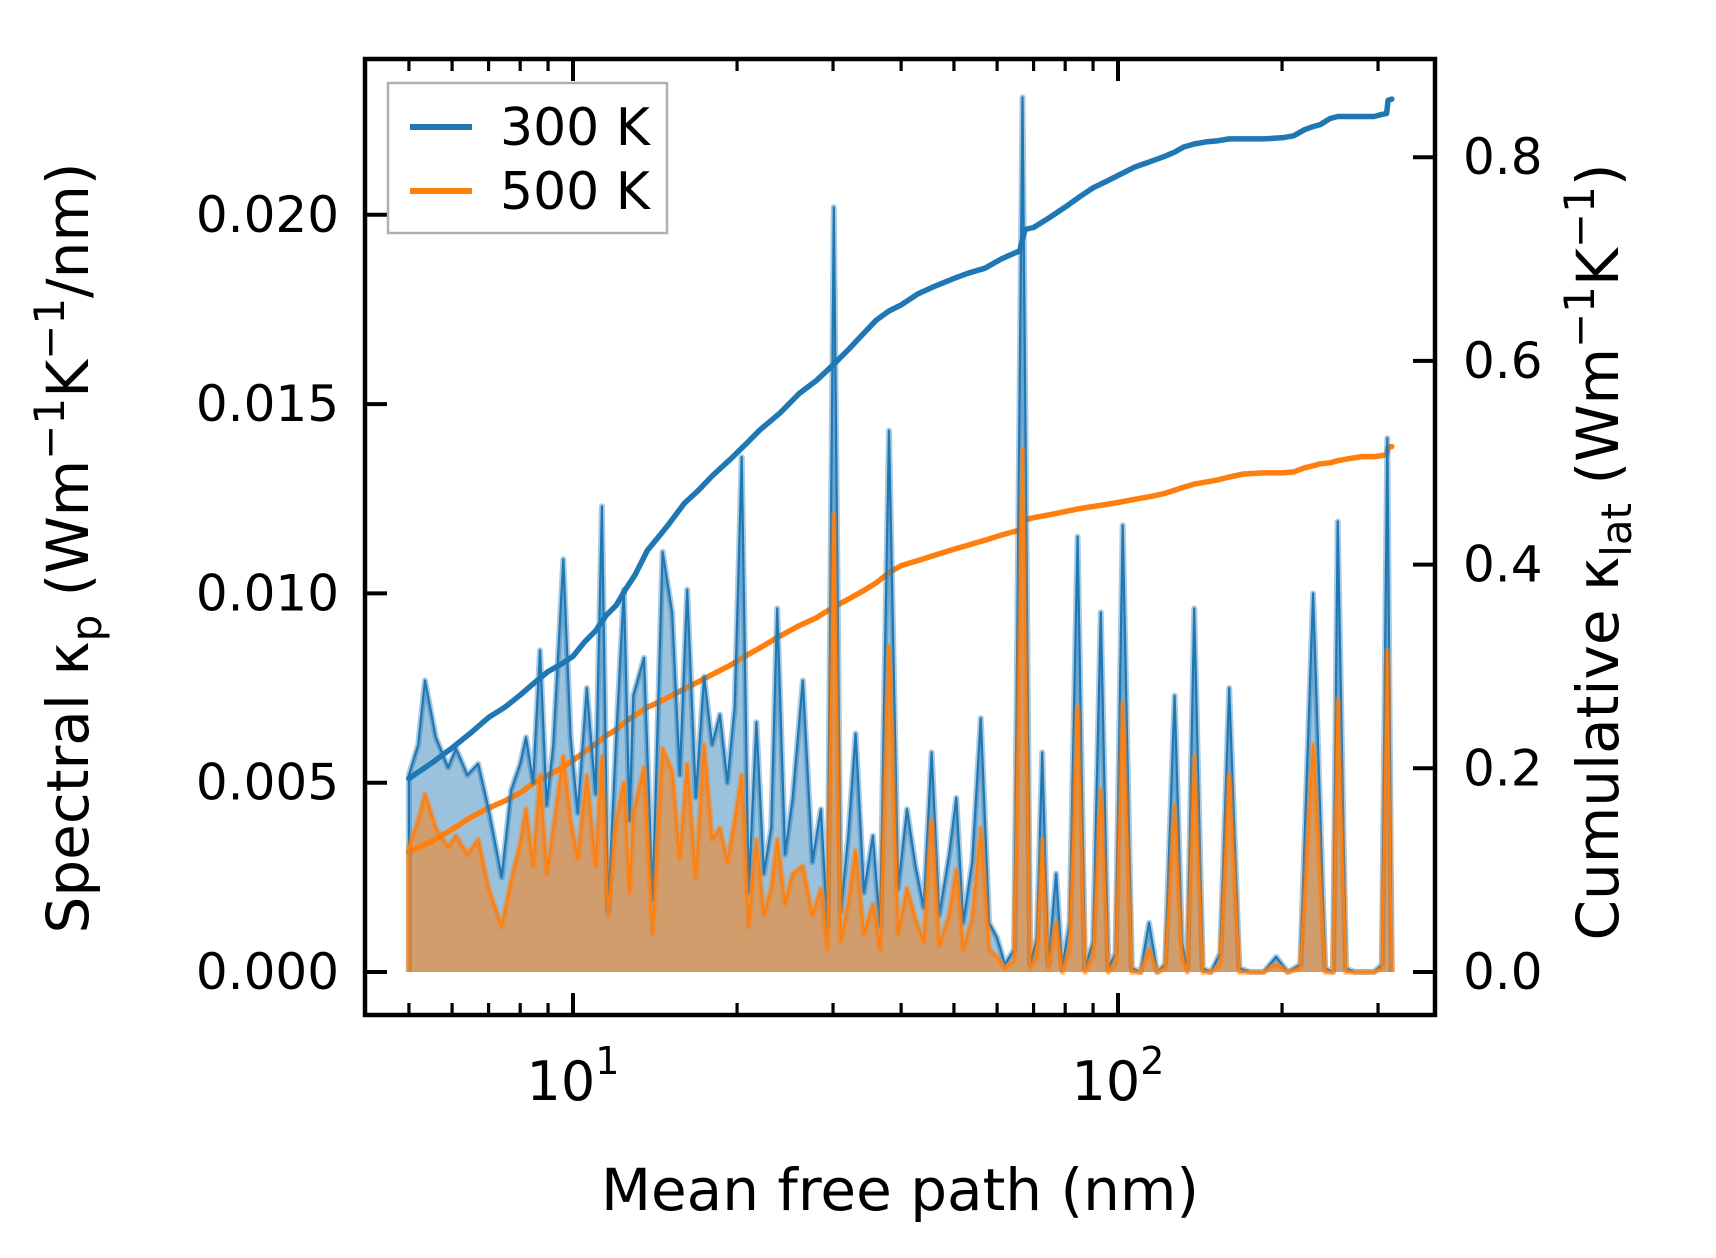  I want to click on legend-label: 500 K, so click(576, 192).